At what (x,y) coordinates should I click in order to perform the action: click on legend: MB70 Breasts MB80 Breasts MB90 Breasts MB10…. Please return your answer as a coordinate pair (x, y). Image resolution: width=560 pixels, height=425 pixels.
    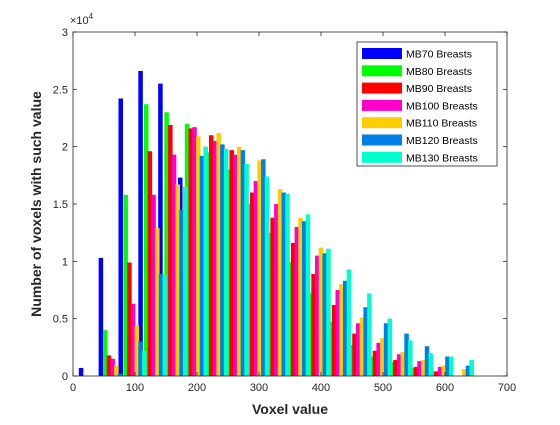
    Looking at the image, I should click on (427, 104).